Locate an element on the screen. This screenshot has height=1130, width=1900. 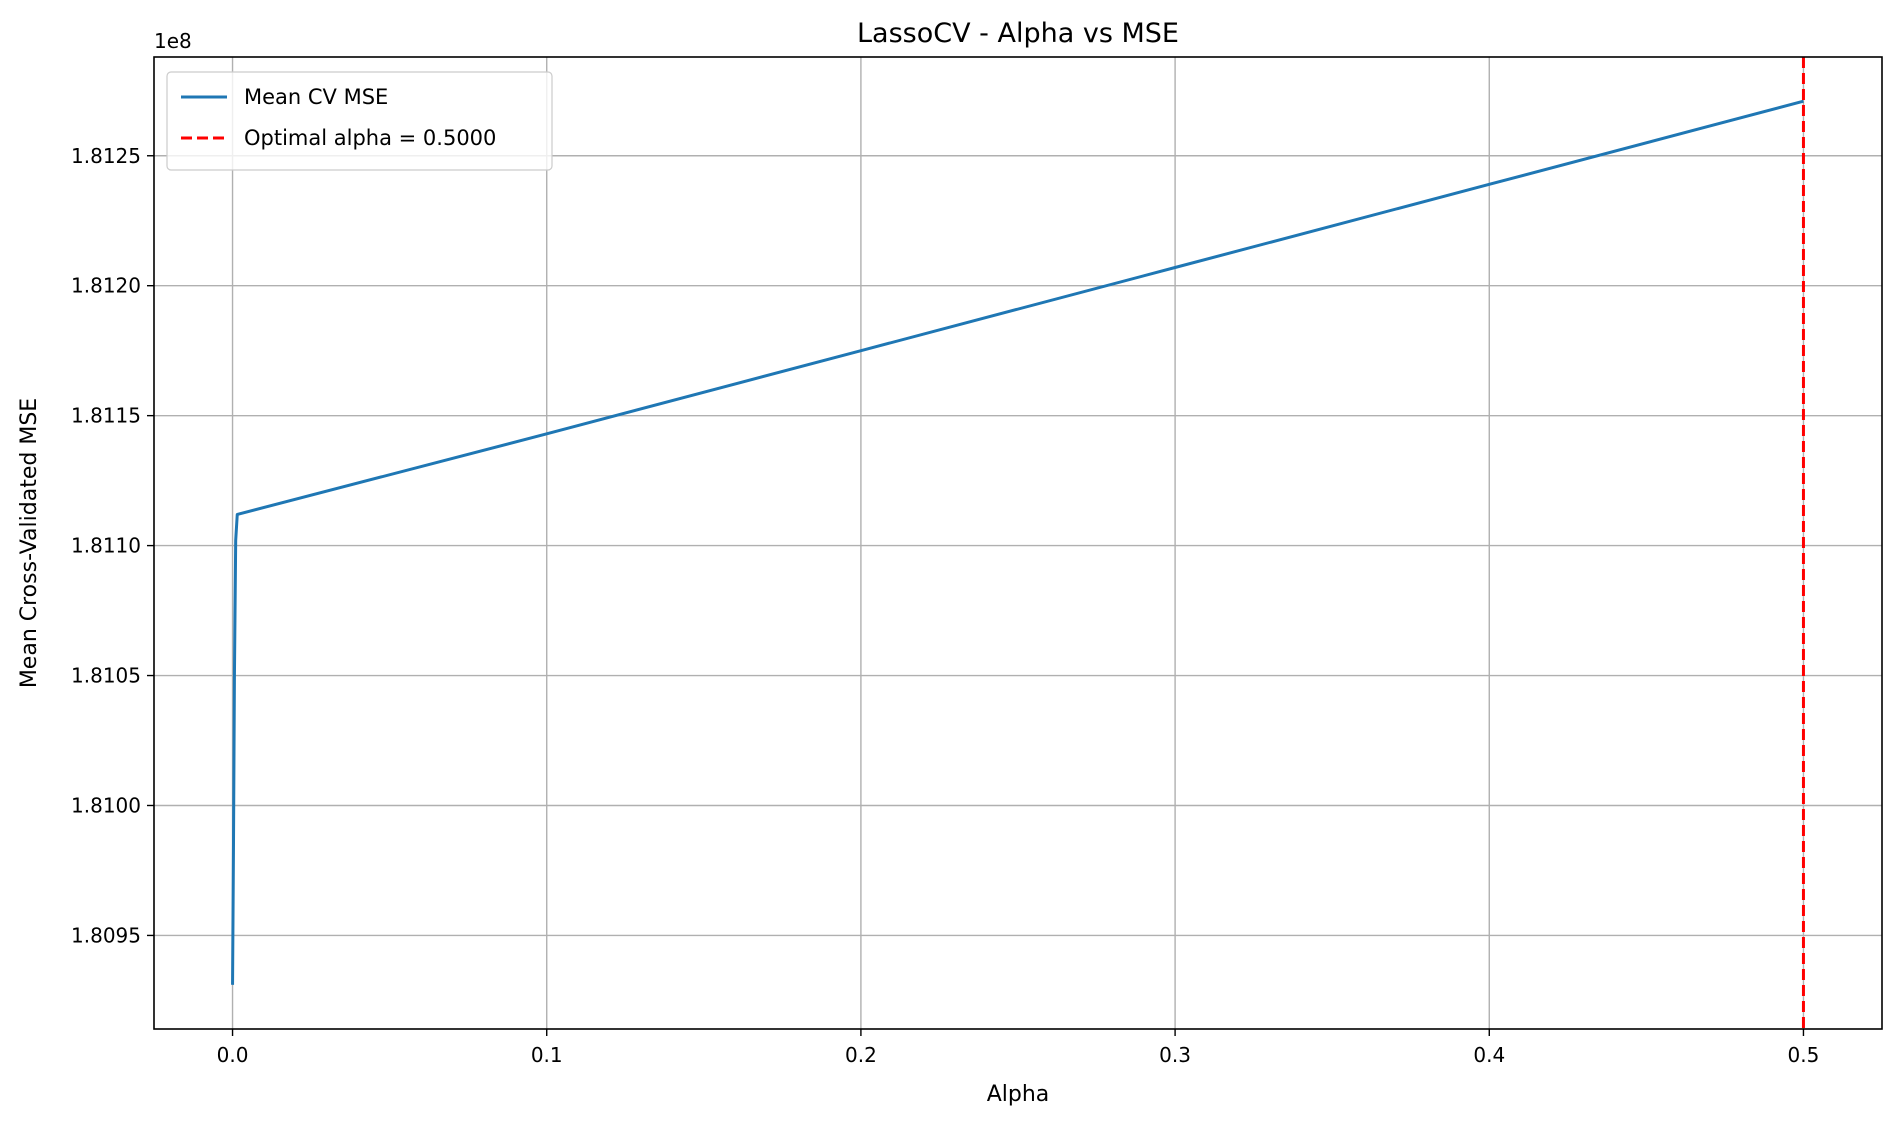
y-tick-label: 1.8120 is located at coordinates (106, 286).